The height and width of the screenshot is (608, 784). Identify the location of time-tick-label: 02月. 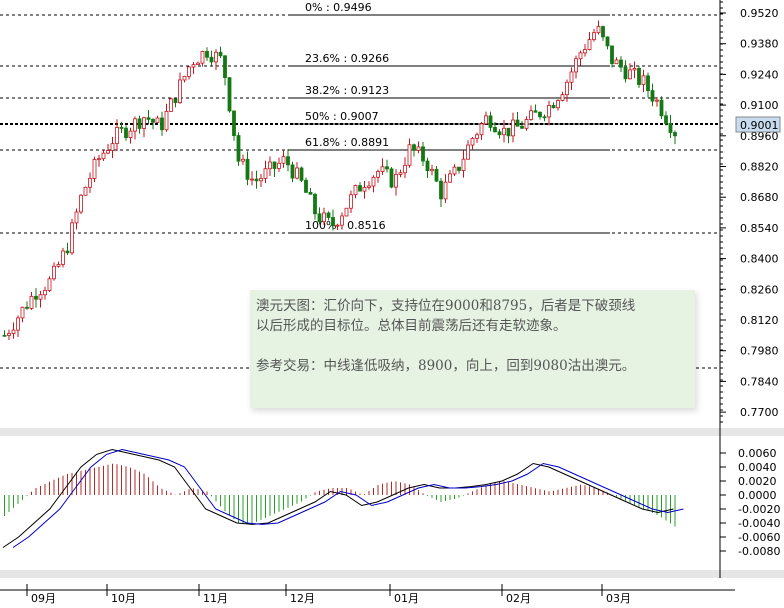
(518, 598).